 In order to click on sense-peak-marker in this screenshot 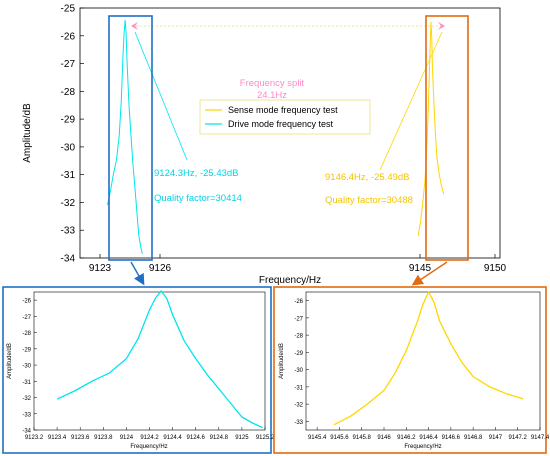, I will do `click(441, 26)`.